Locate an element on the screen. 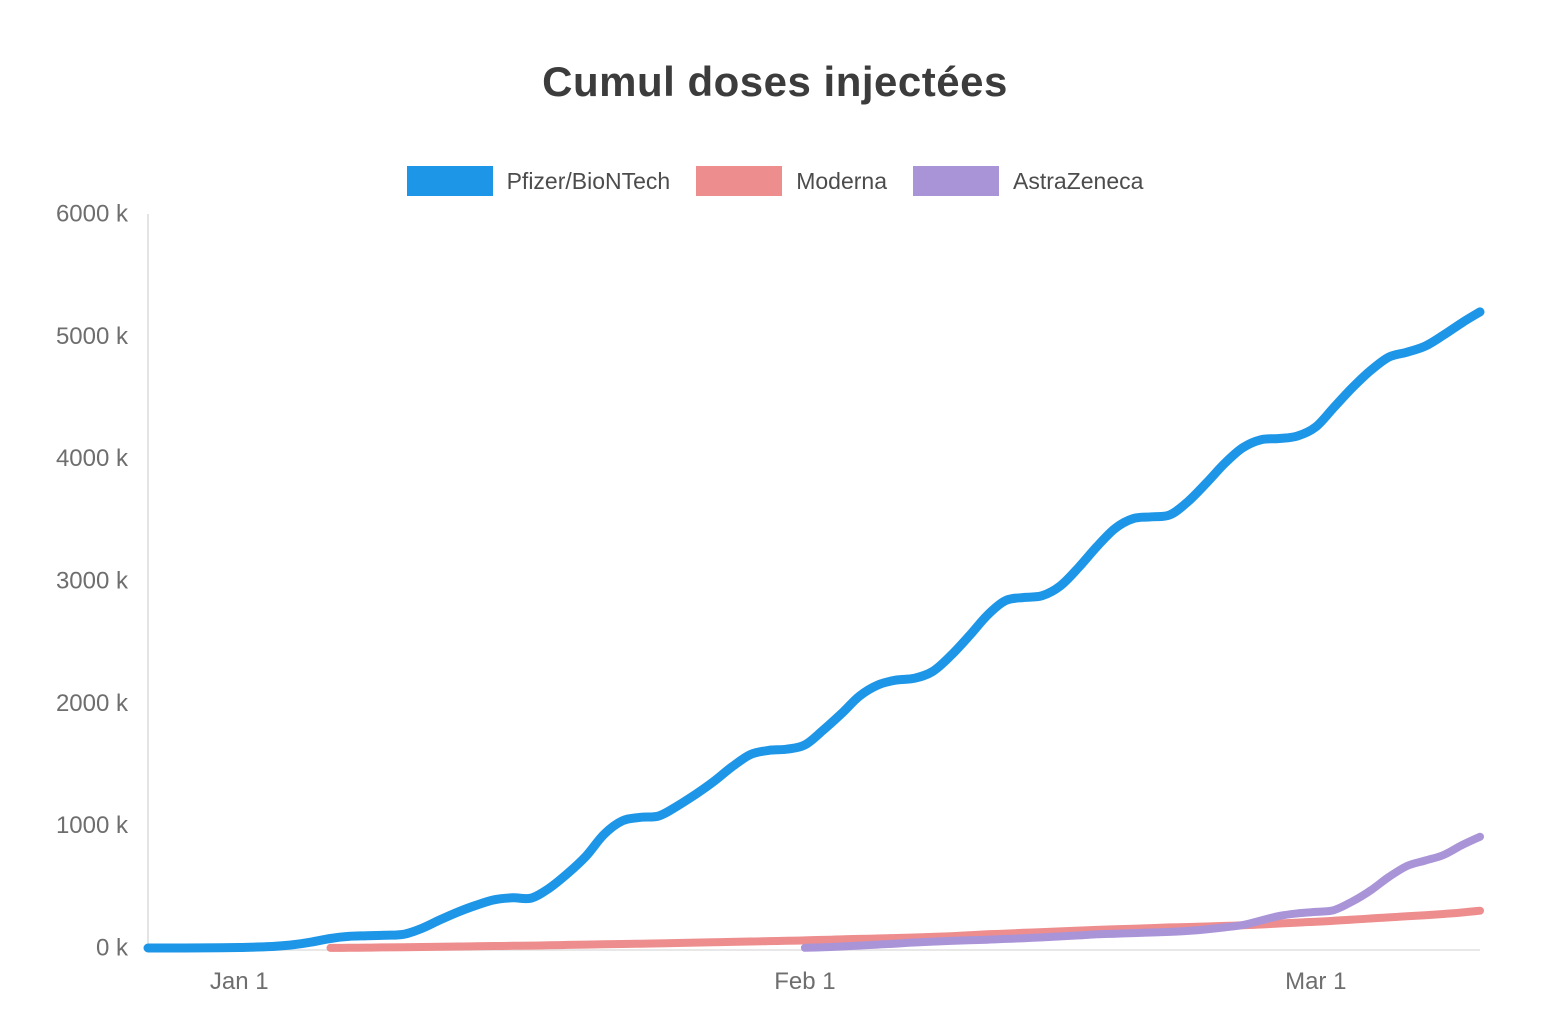 The width and height of the screenshot is (1550, 1020). x-tick-label: Jan 1 is located at coordinates (239, 981).